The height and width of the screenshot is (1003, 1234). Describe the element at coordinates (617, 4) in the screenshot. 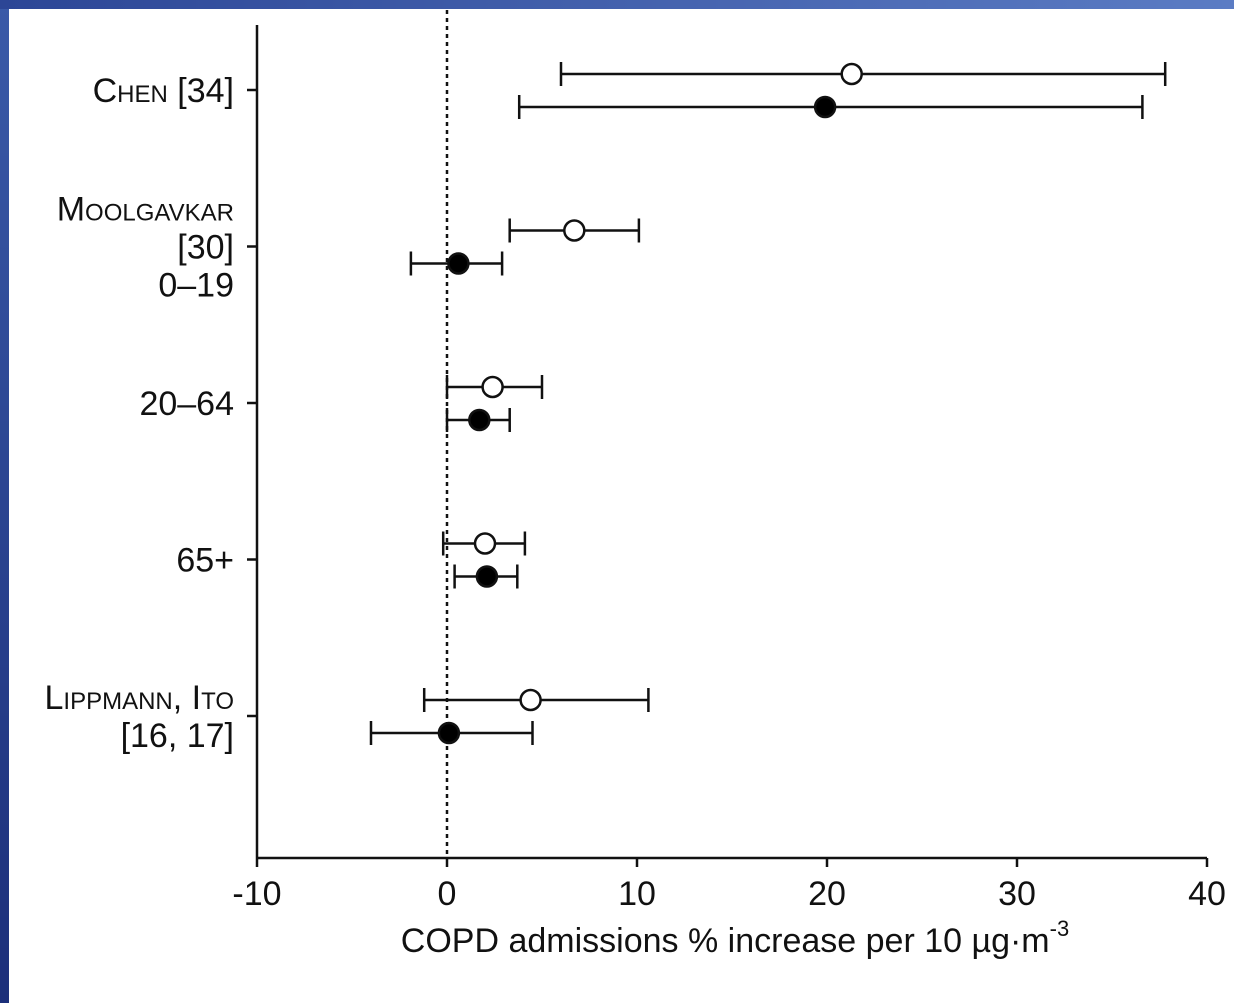

I see `border-top` at that location.